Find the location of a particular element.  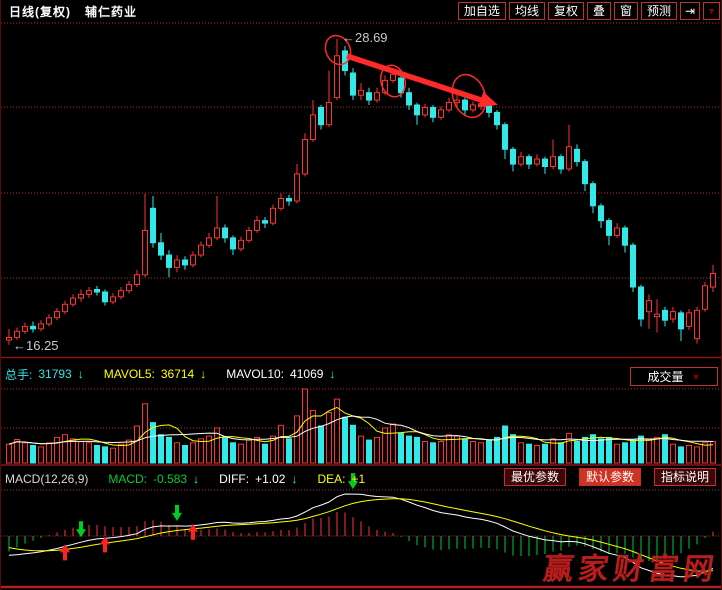

adjust-price-button: 复权 is located at coordinates (565, 11).